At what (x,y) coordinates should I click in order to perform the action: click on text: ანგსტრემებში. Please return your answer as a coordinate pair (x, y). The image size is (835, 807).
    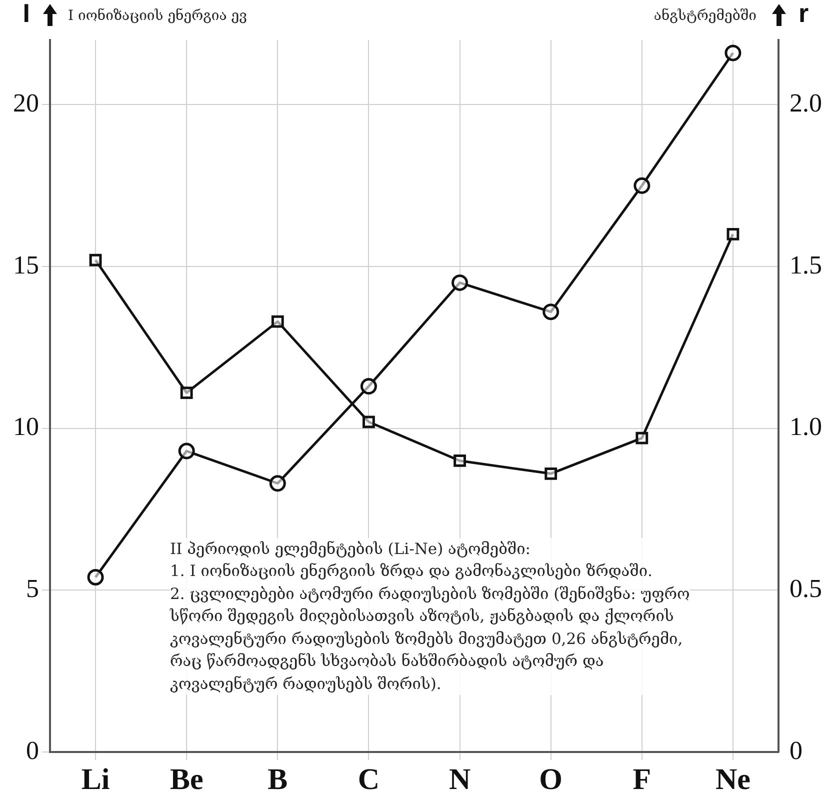
    Looking at the image, I should click on (704, 16).